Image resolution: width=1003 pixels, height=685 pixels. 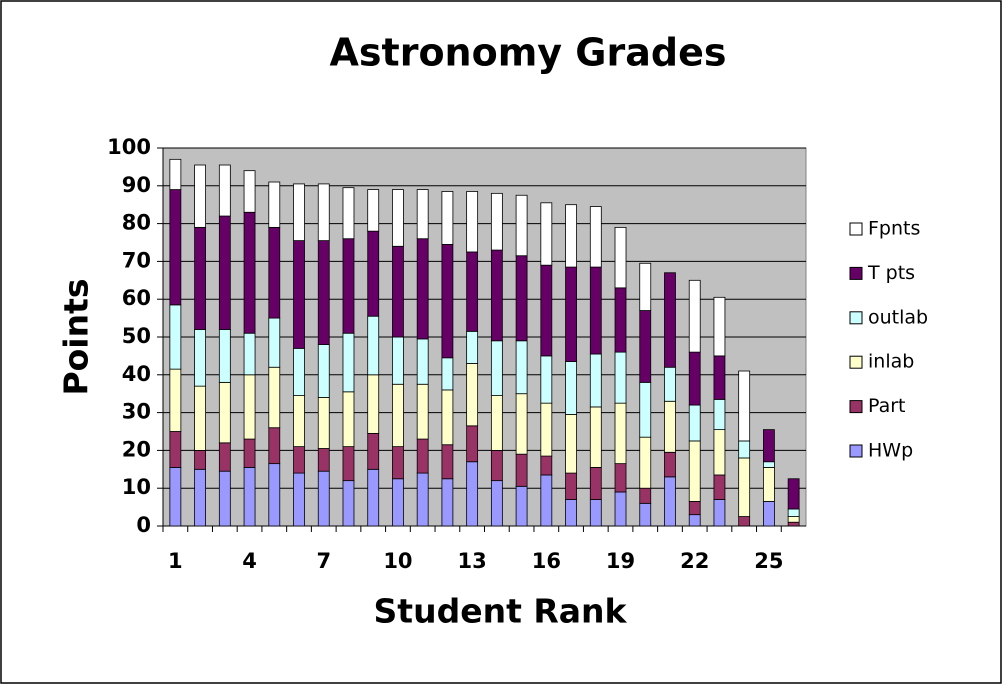 I want to click on legend-label: inlab, so click(x=891, y=362).